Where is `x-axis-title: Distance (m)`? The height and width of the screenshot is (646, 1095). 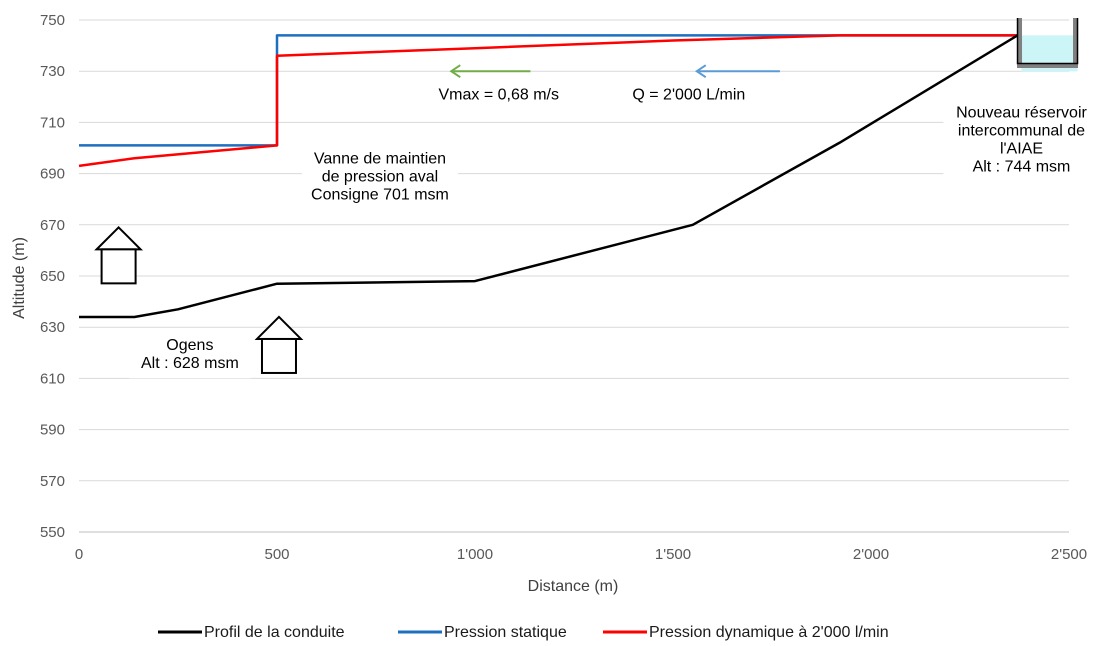
x-axis-title: Distance (m) is located at coordinates (573, 586).